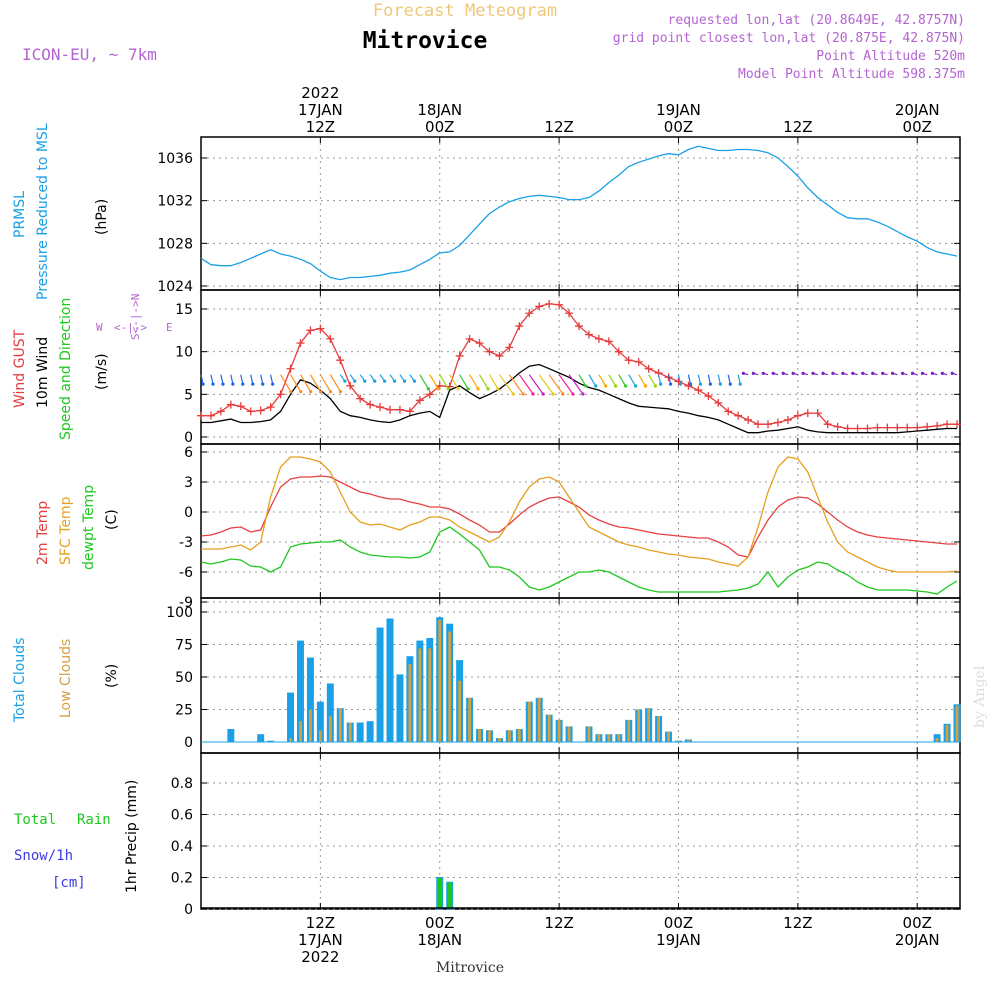 The image size is (1000, 1000). I want to click on watermark: by Angel, so click(980, 696).